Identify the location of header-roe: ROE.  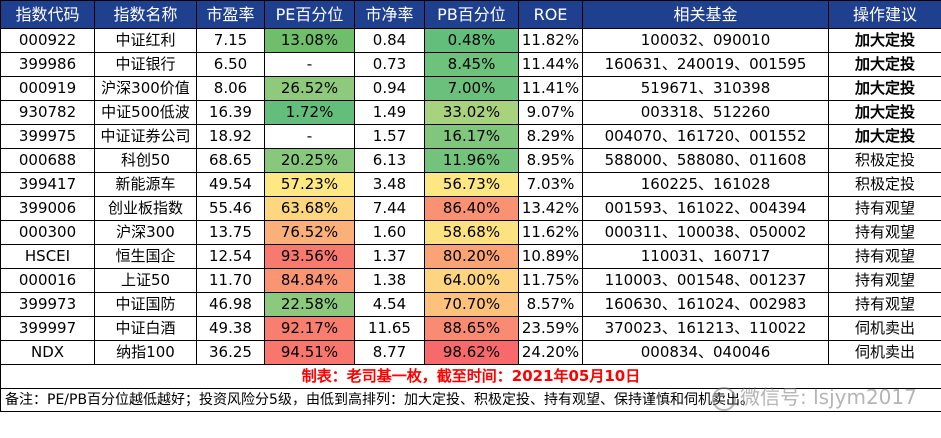
(550, 14).